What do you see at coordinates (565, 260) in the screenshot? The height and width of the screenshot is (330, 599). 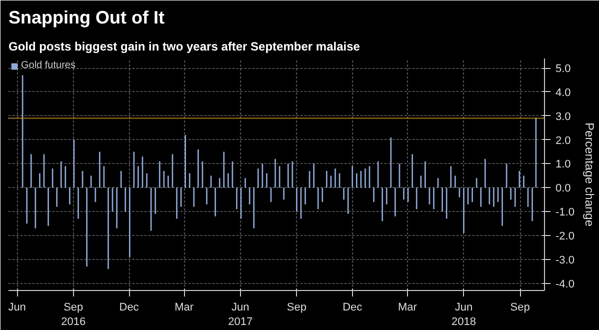 I see `y-tick-label: -3.0` at bounding box center [565, 260].